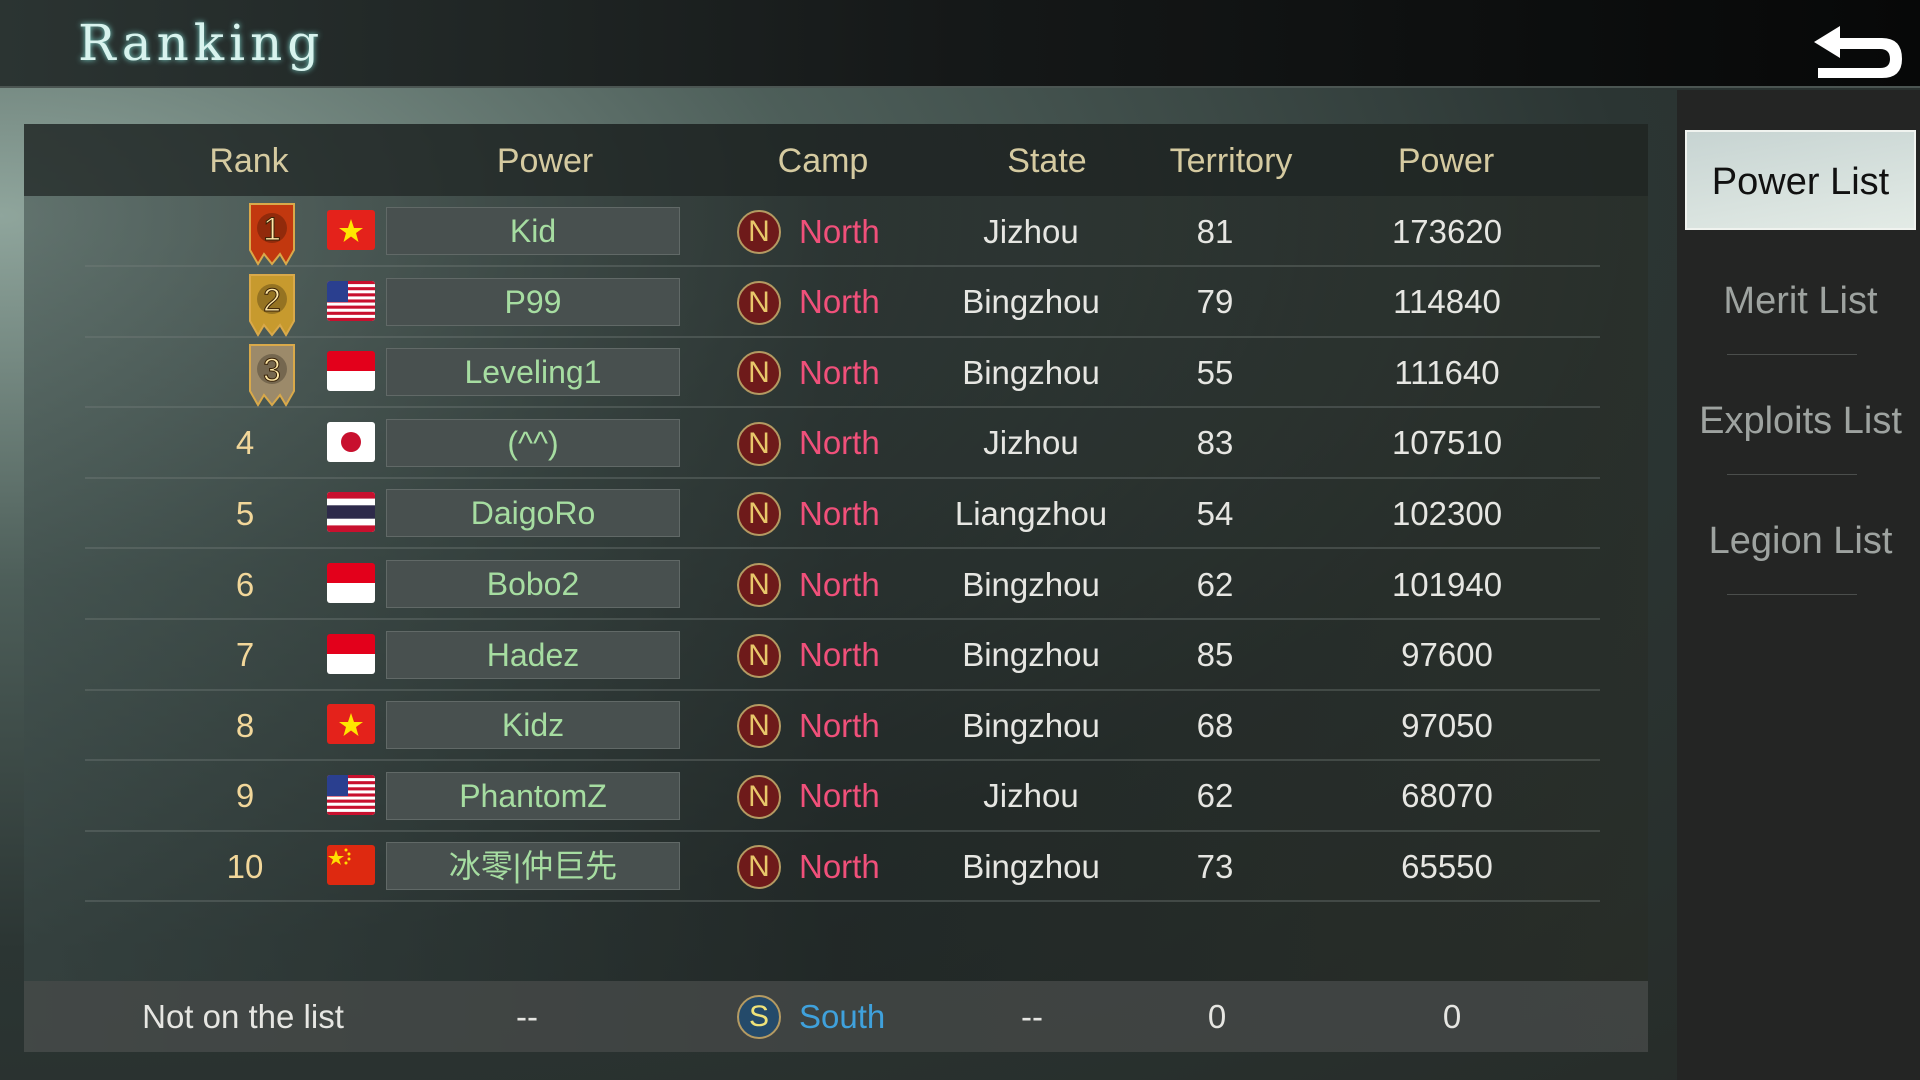  Describe the element at coordinates (245, 725) in the screenshot. I see `rank-number: 8` at that location.